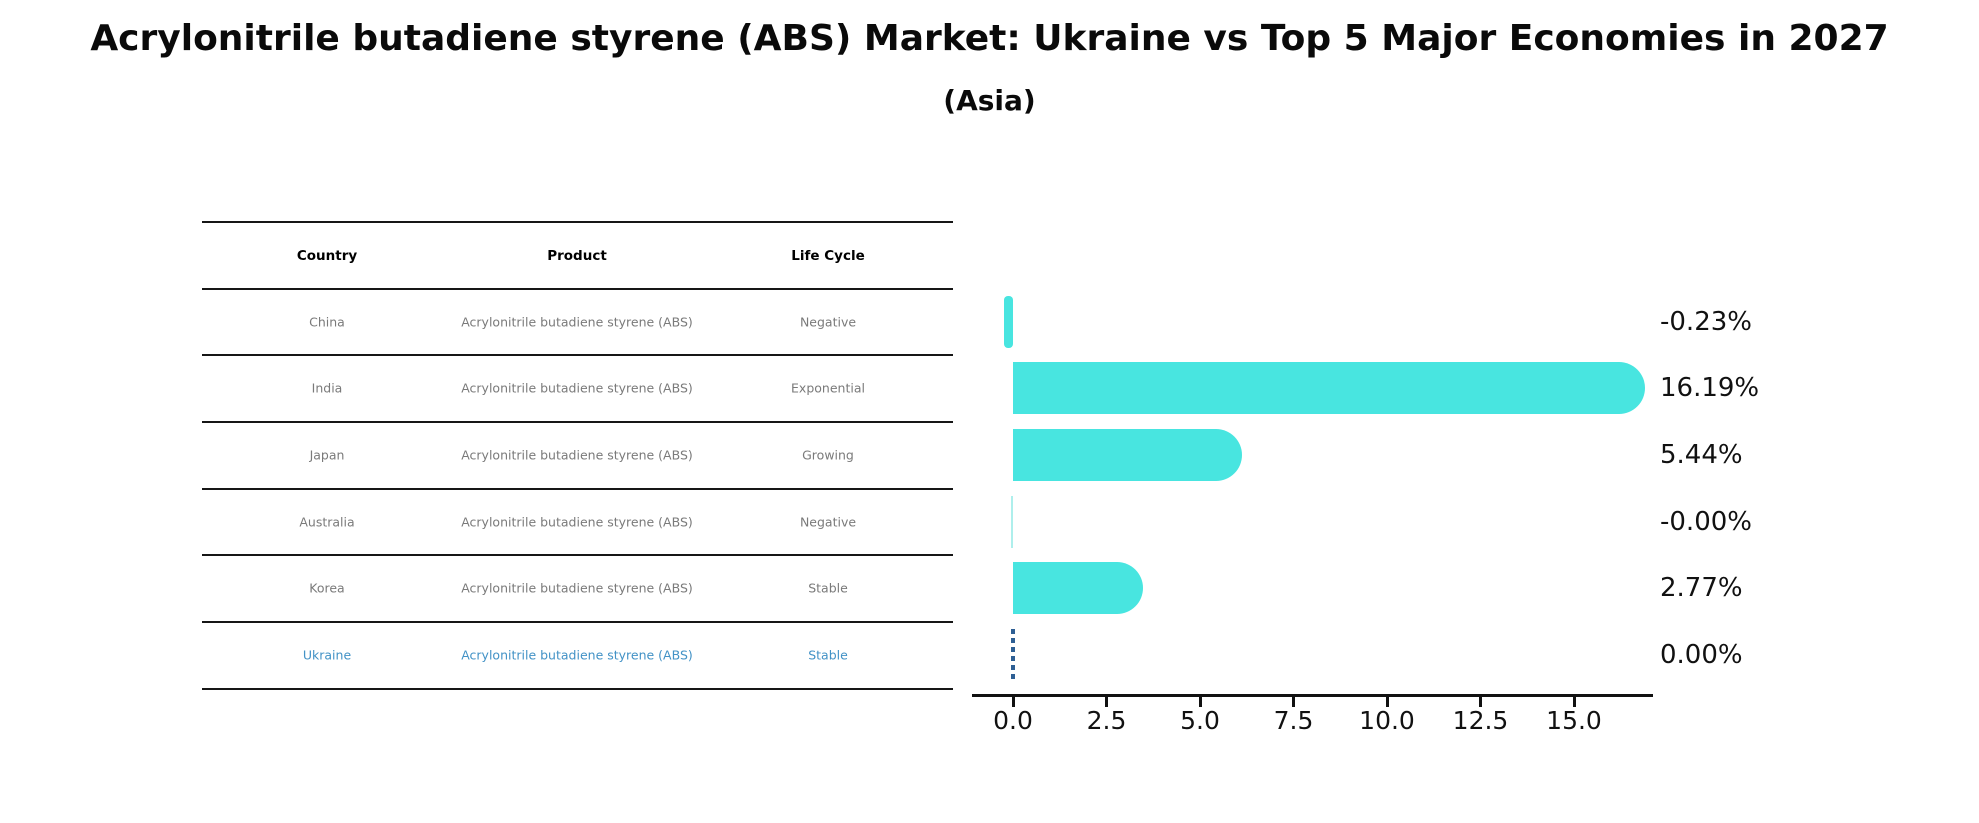  What do you see at coordinates (1293, 720) in the screenshot?
I see `x-tick-label-3: 7.5` at bounding box center [1293, 720].